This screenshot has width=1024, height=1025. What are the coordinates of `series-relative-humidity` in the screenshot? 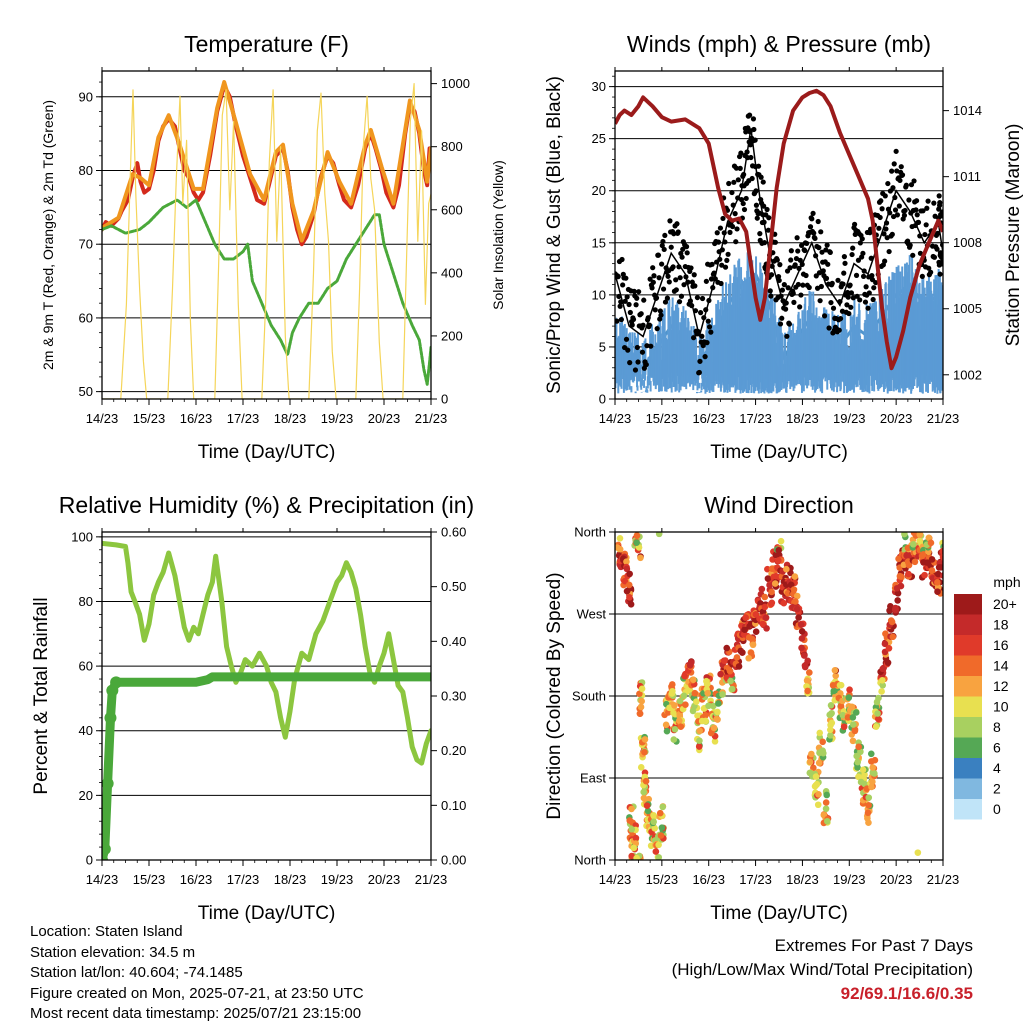 It's located at (266, 653).